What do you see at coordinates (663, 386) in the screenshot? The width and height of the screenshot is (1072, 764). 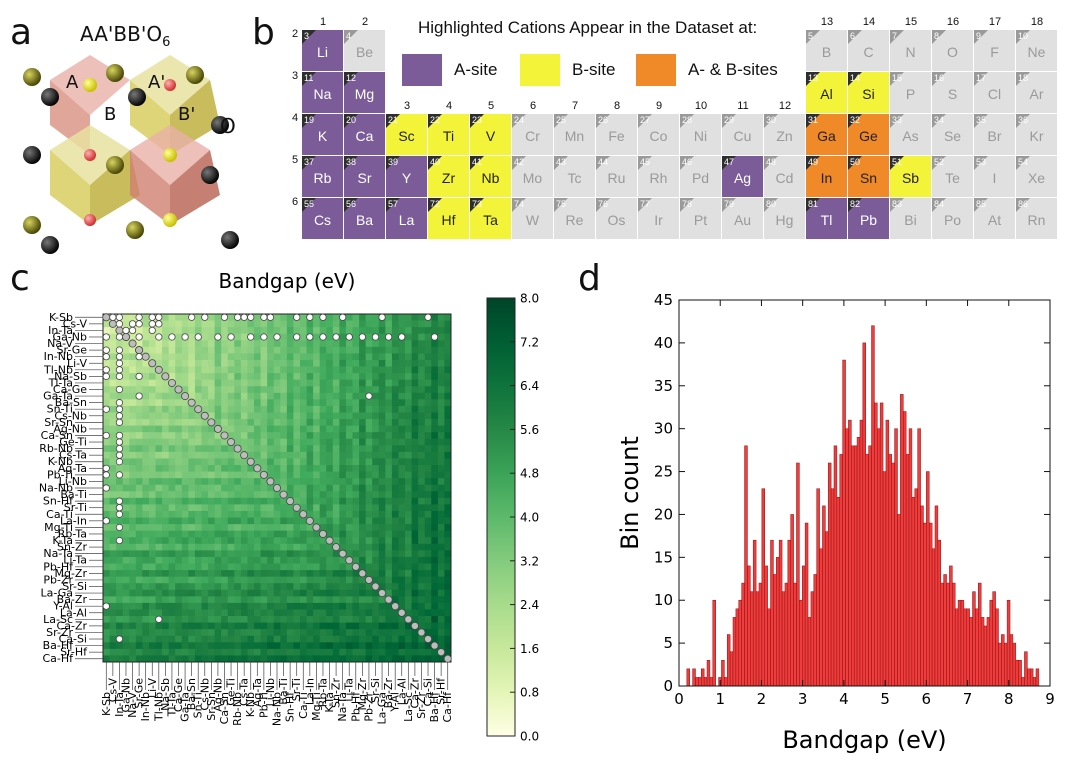 I see `y-tick-label: 35` at bounding box center [663, 386].